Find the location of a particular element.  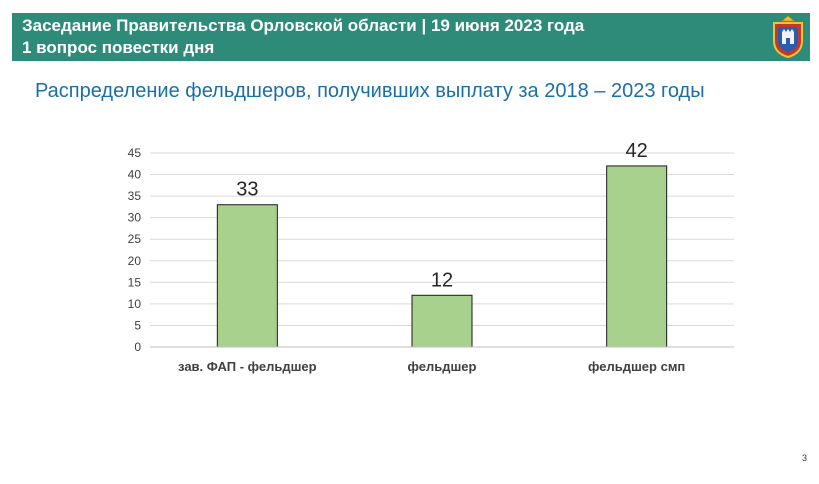

y-tick-label: 20 is located at coordinates (135, 261).